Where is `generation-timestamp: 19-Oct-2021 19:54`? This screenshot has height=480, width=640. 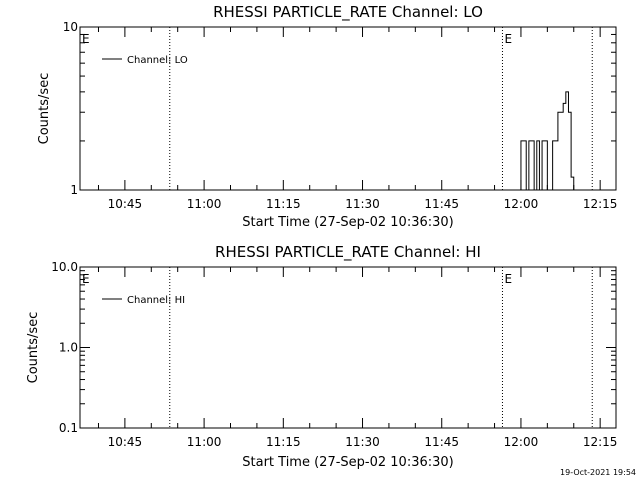
generation-timestamp: 19-Oct-2021 19:54 is located at coordinates (598, 472).